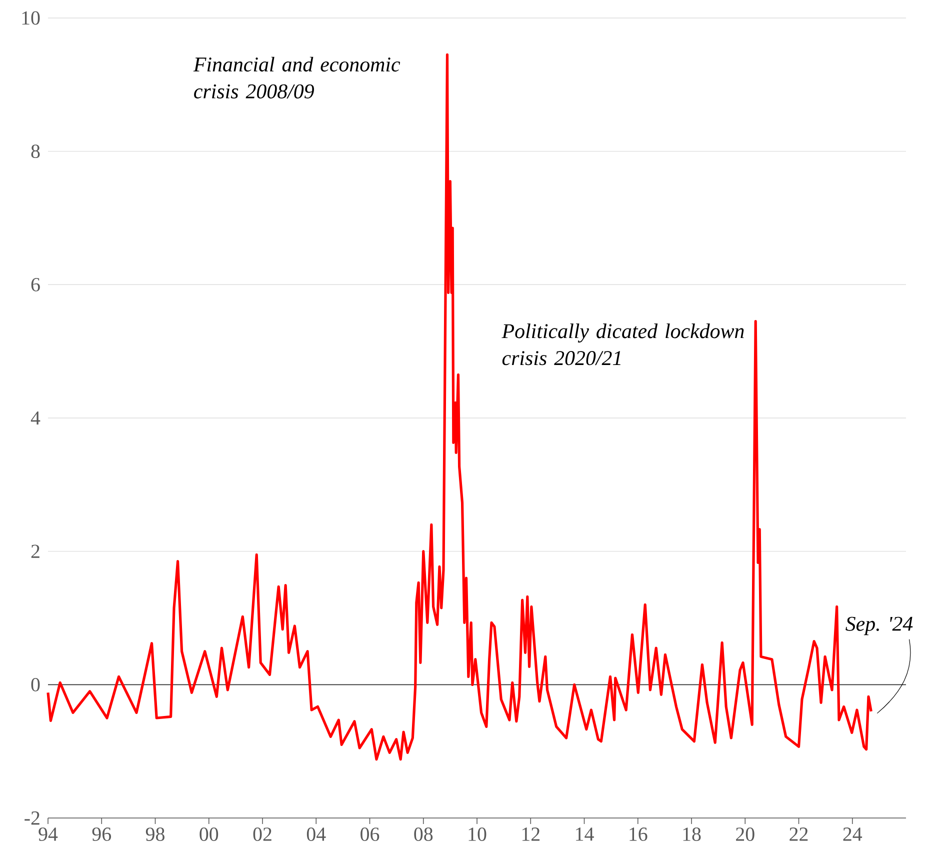 The width and height of the screenshot is (928, 861). What do you see at coordinates (101, 834) in the screenshot?
I see `x-tick-label: 96` at bounding box center [101, 834].